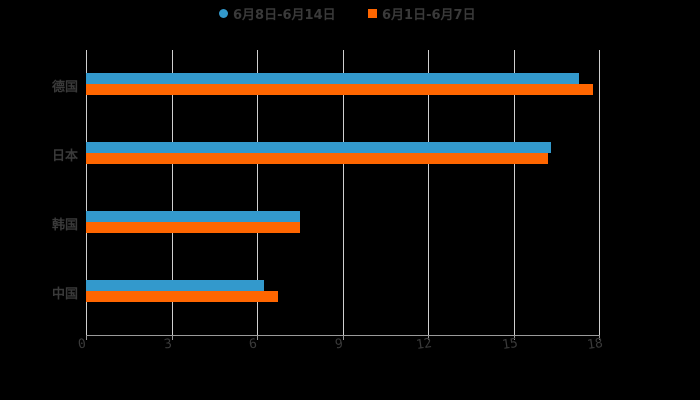 The height and width of the screenshot is (400, 700). I want to click on y-category-label: 日本, so click(64, 156).